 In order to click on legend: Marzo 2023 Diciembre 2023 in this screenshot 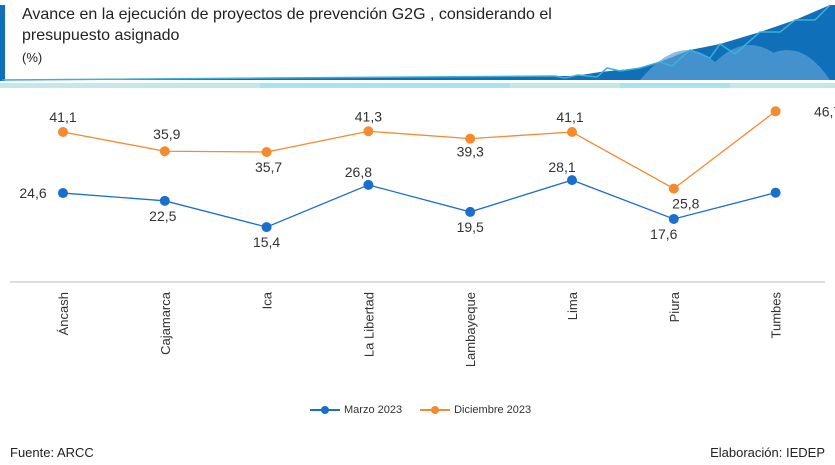, I will do `click(420, 410)`.